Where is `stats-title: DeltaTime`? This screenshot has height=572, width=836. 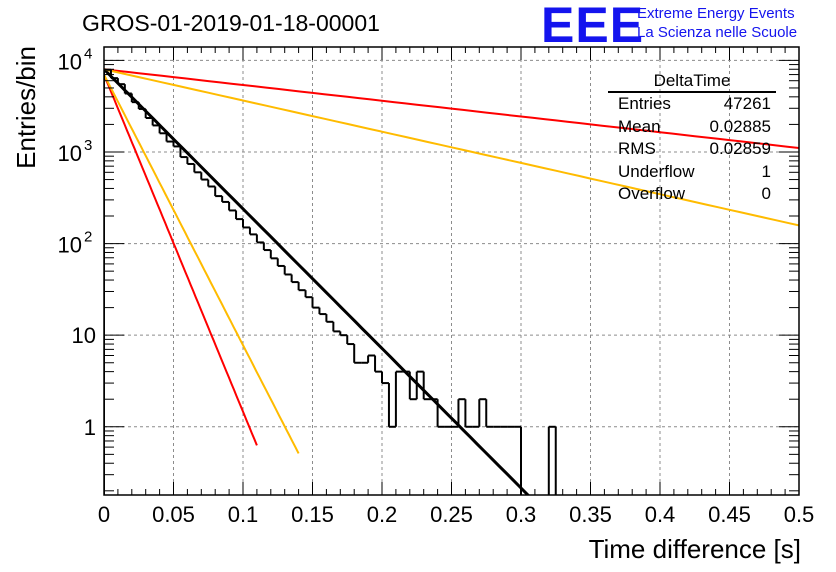
stats-title: DeltaTime is located at coordinates (692, 81).